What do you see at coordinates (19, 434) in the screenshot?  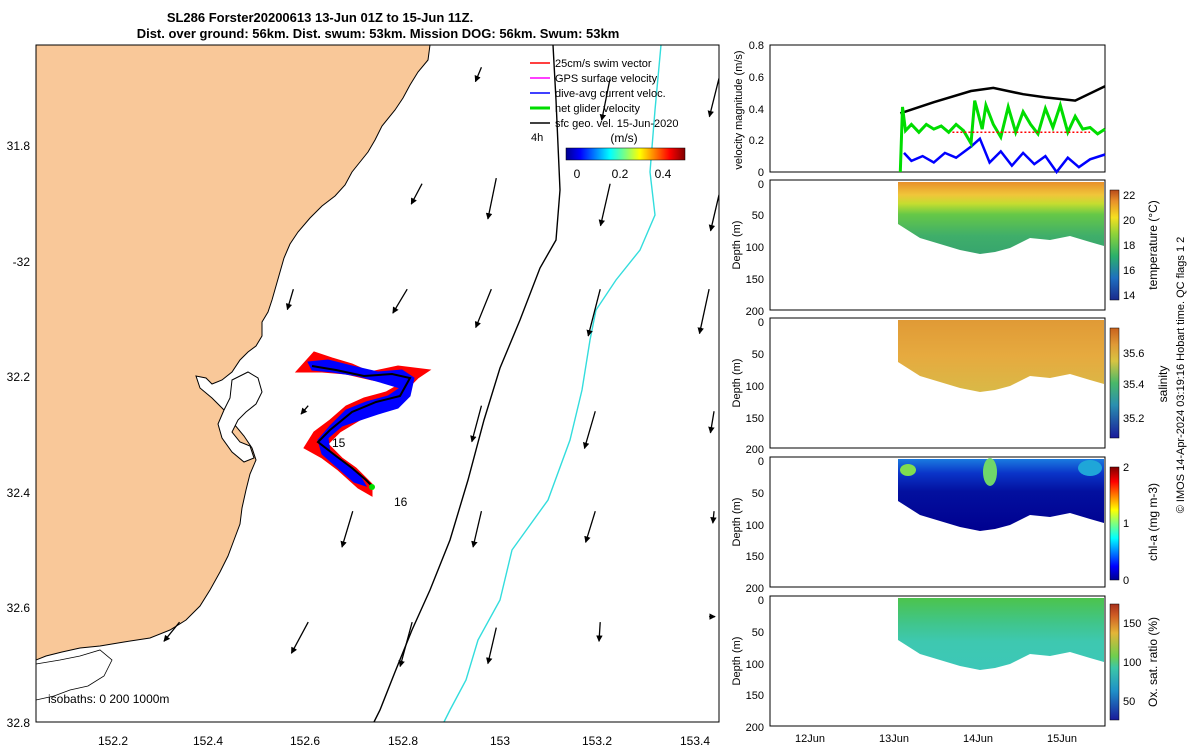 I see `map-y-axis: 31.8 -32 32.2 32.4 32.6 32.8` at bounding box center [19, 434].